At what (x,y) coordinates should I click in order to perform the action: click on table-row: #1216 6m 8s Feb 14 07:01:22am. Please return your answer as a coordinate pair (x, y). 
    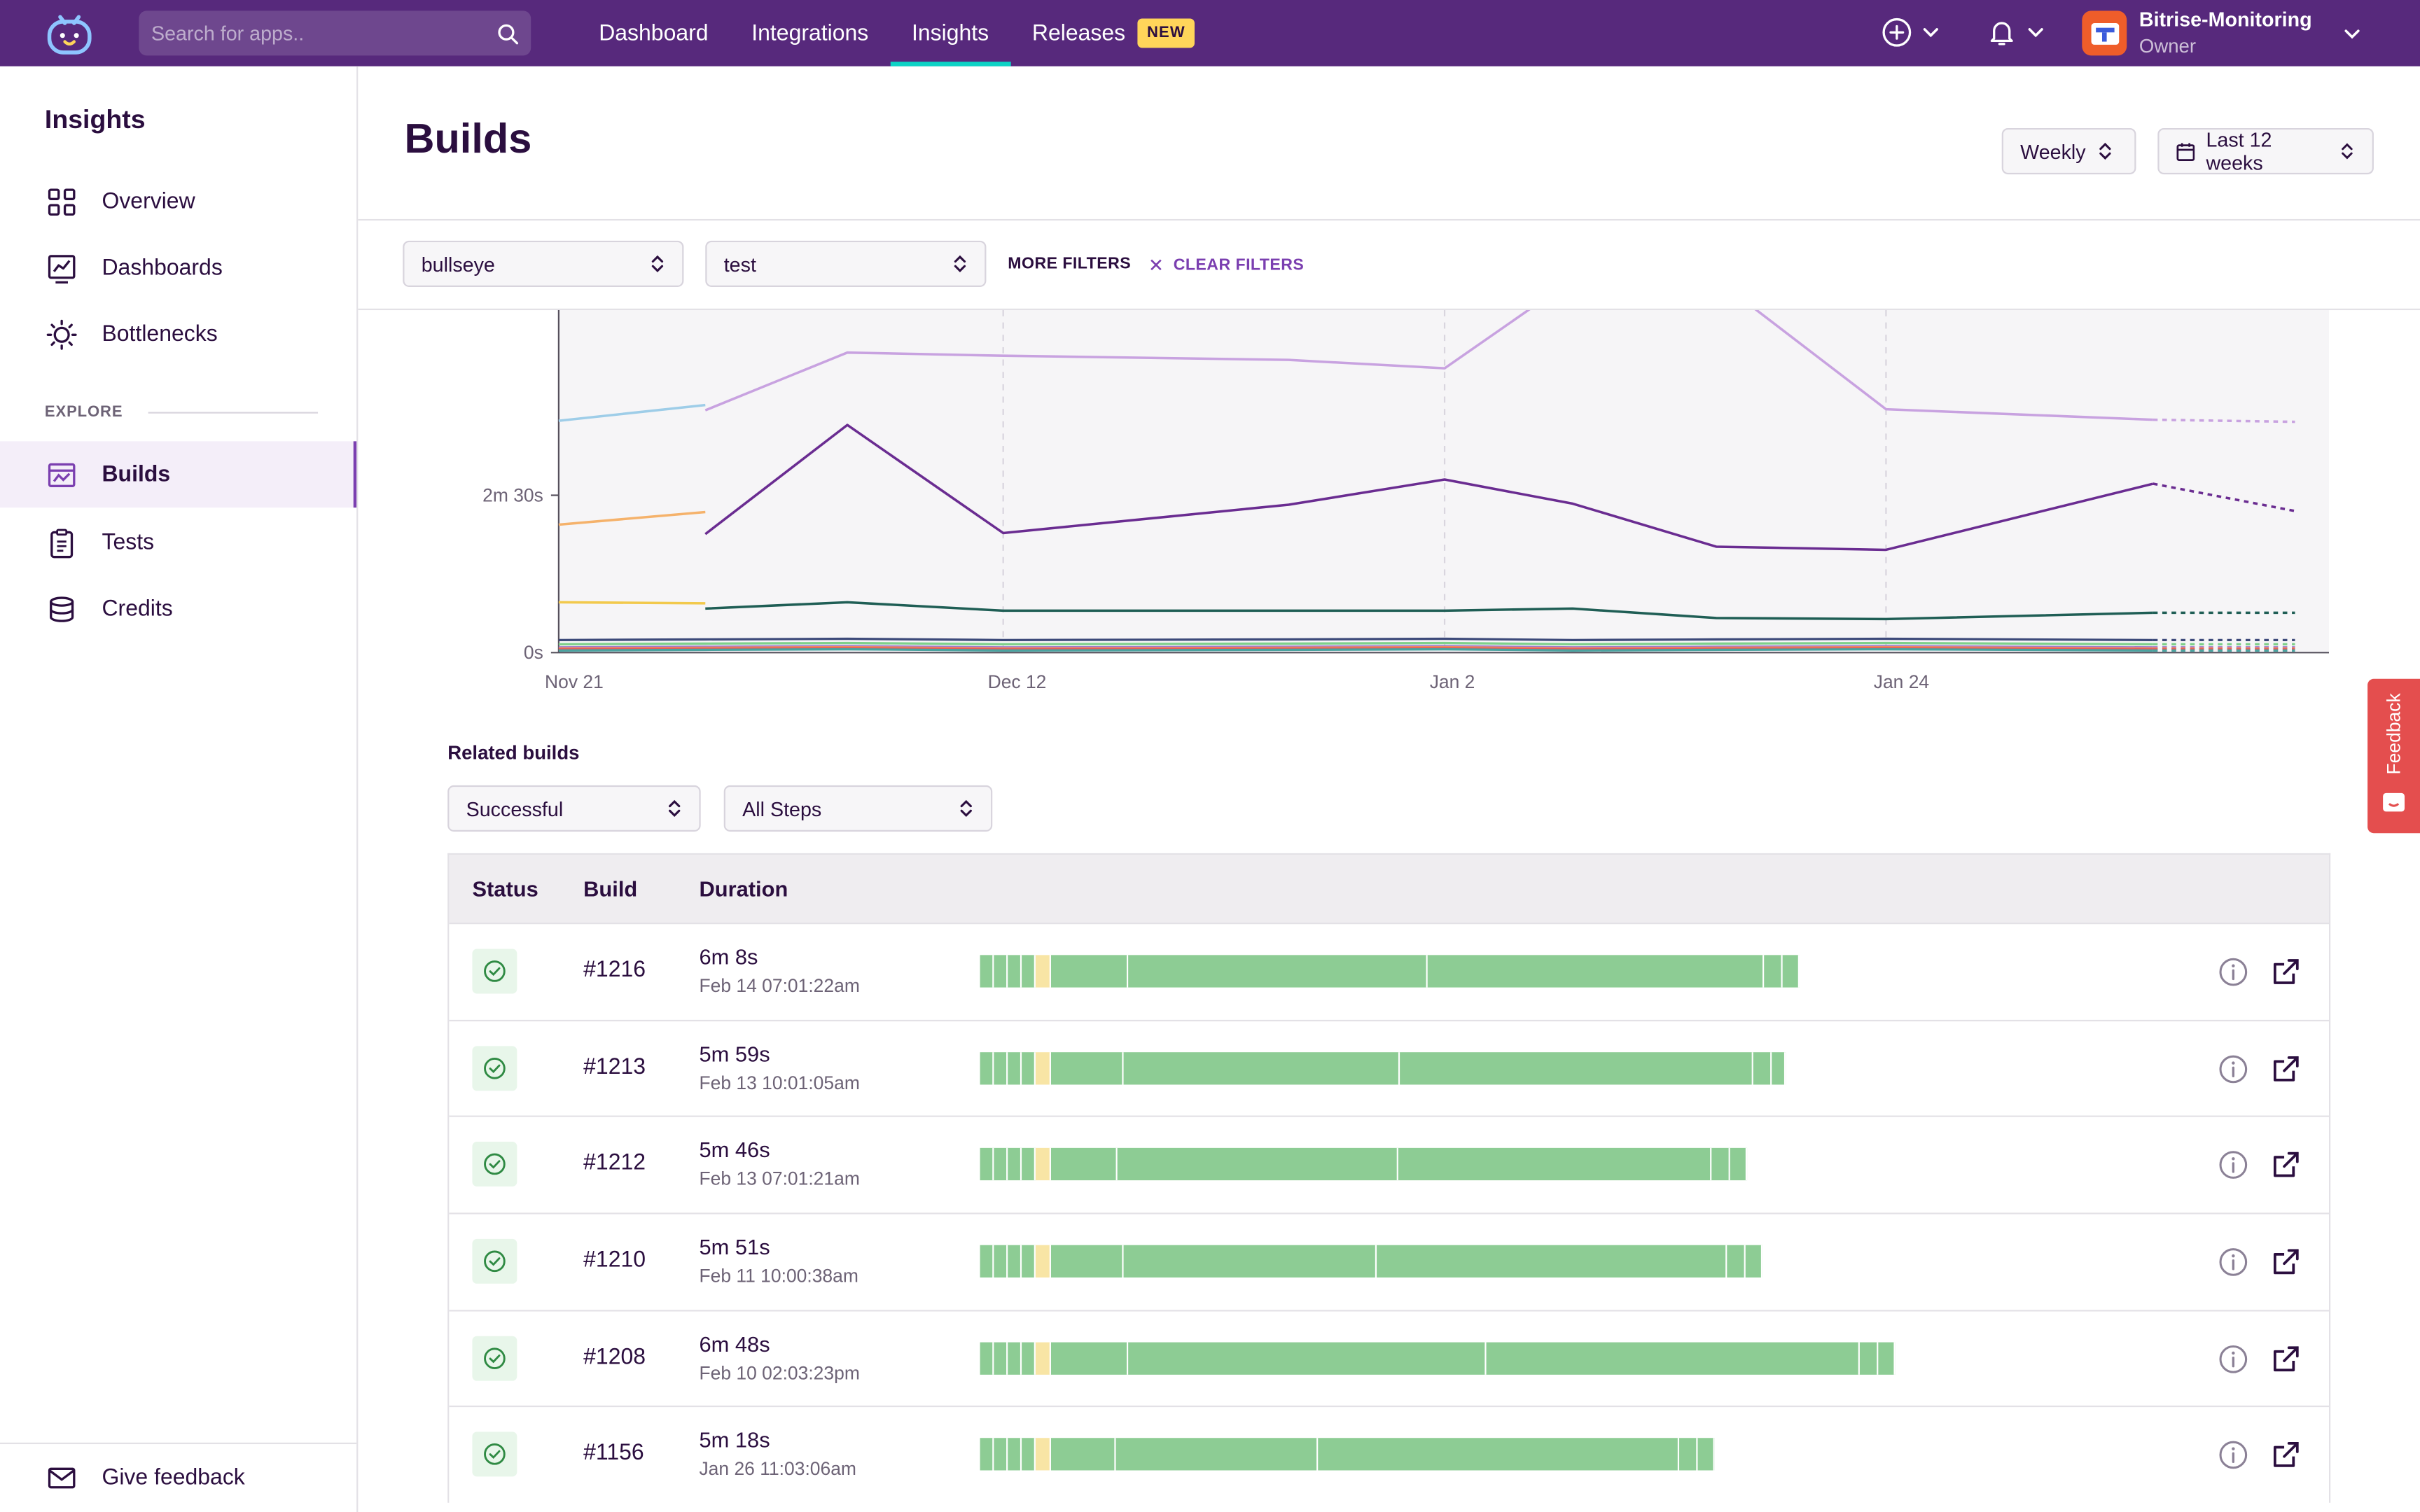
    Looking at the image, I should click on (1389, 971).